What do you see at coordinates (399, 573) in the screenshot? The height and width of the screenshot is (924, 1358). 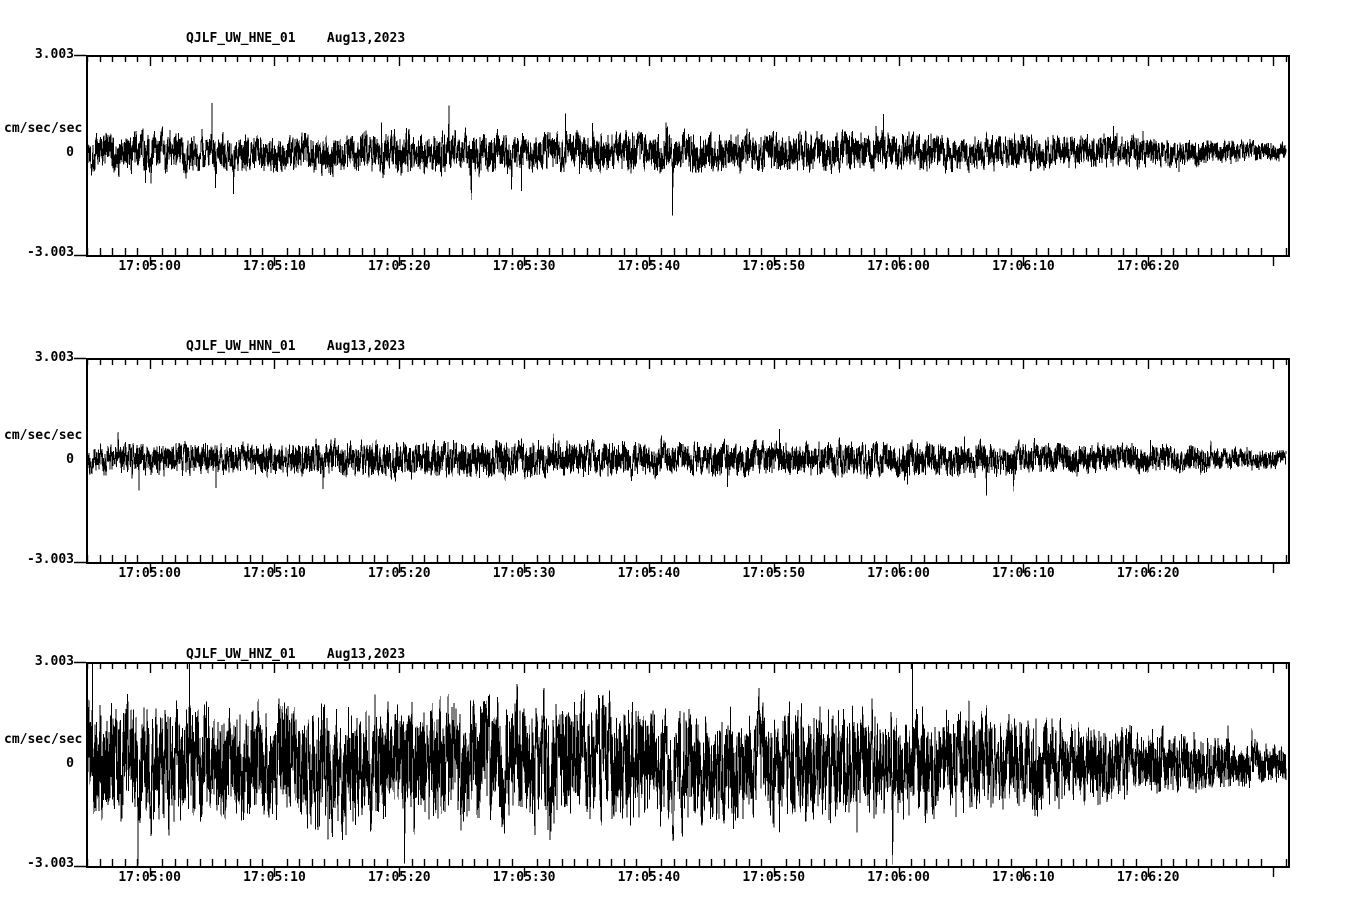 I see `x-tick-label-hnn-2: 17:05:20` at bounding box center [399, 573].